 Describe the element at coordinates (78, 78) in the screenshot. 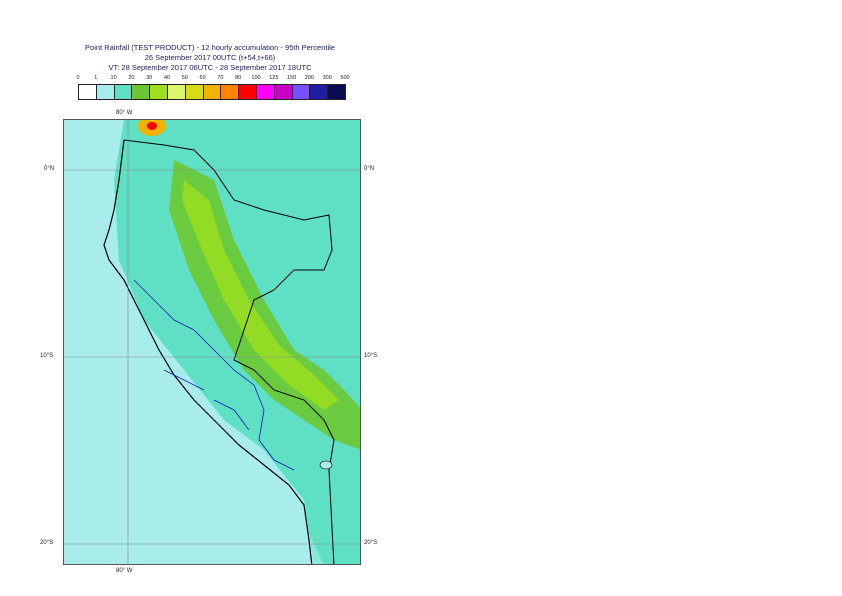

I see `legend-threshold-label: 0` at that location.